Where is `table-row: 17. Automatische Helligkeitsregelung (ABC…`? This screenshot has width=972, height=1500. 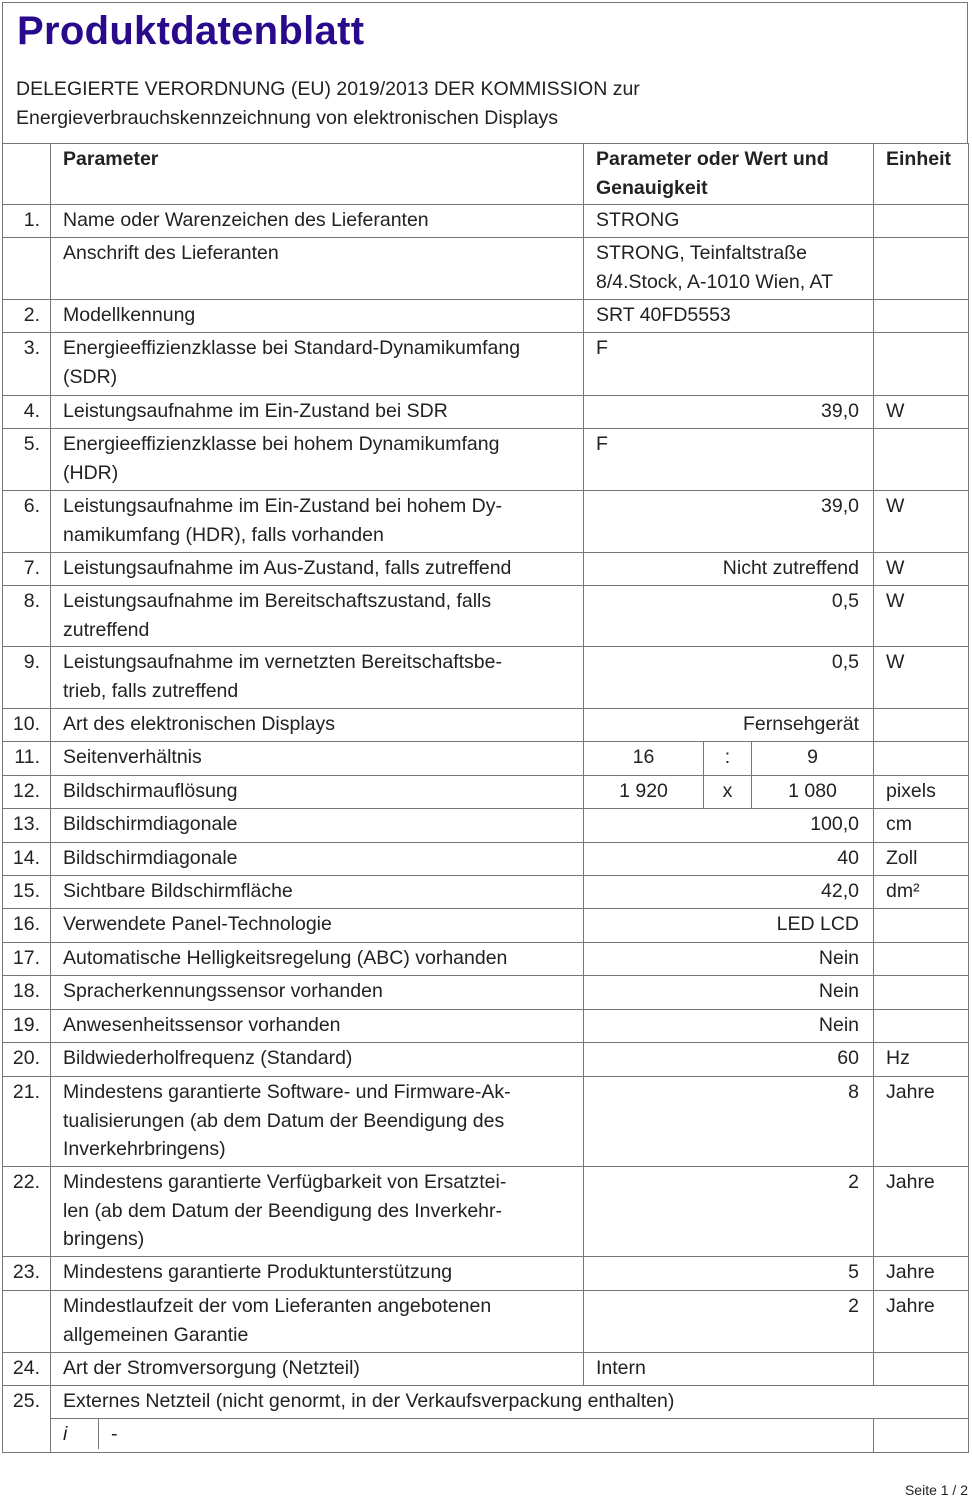 table-row: 17. Automatische Helligkeitsregelung (ABC… is located at coordinates (485, 959).